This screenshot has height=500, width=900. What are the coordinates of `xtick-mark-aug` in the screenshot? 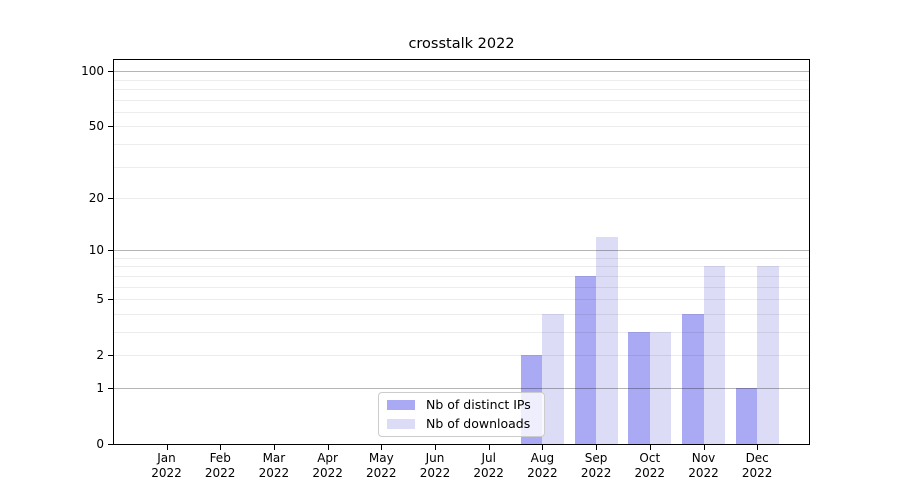 It's located at (543, 447).